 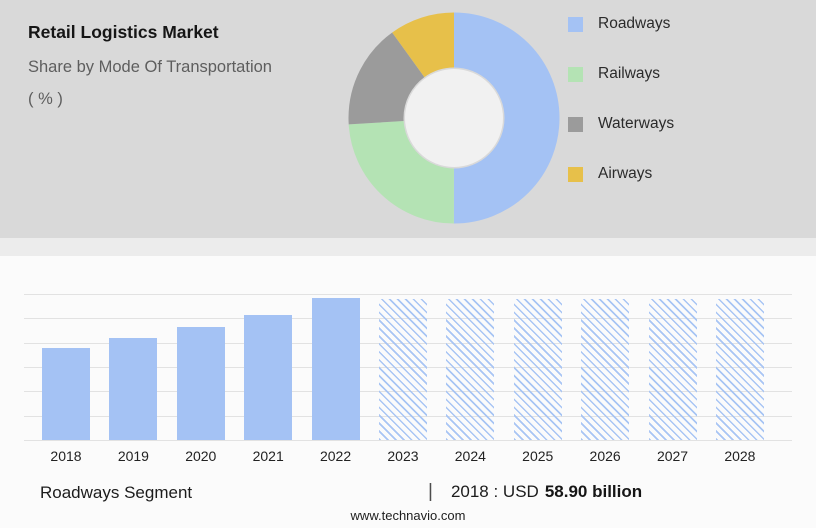 What do you see at coordinates (575, 174) in the screenshot?
I see `legend-swatch-airways` at bounding box center [575, 174].